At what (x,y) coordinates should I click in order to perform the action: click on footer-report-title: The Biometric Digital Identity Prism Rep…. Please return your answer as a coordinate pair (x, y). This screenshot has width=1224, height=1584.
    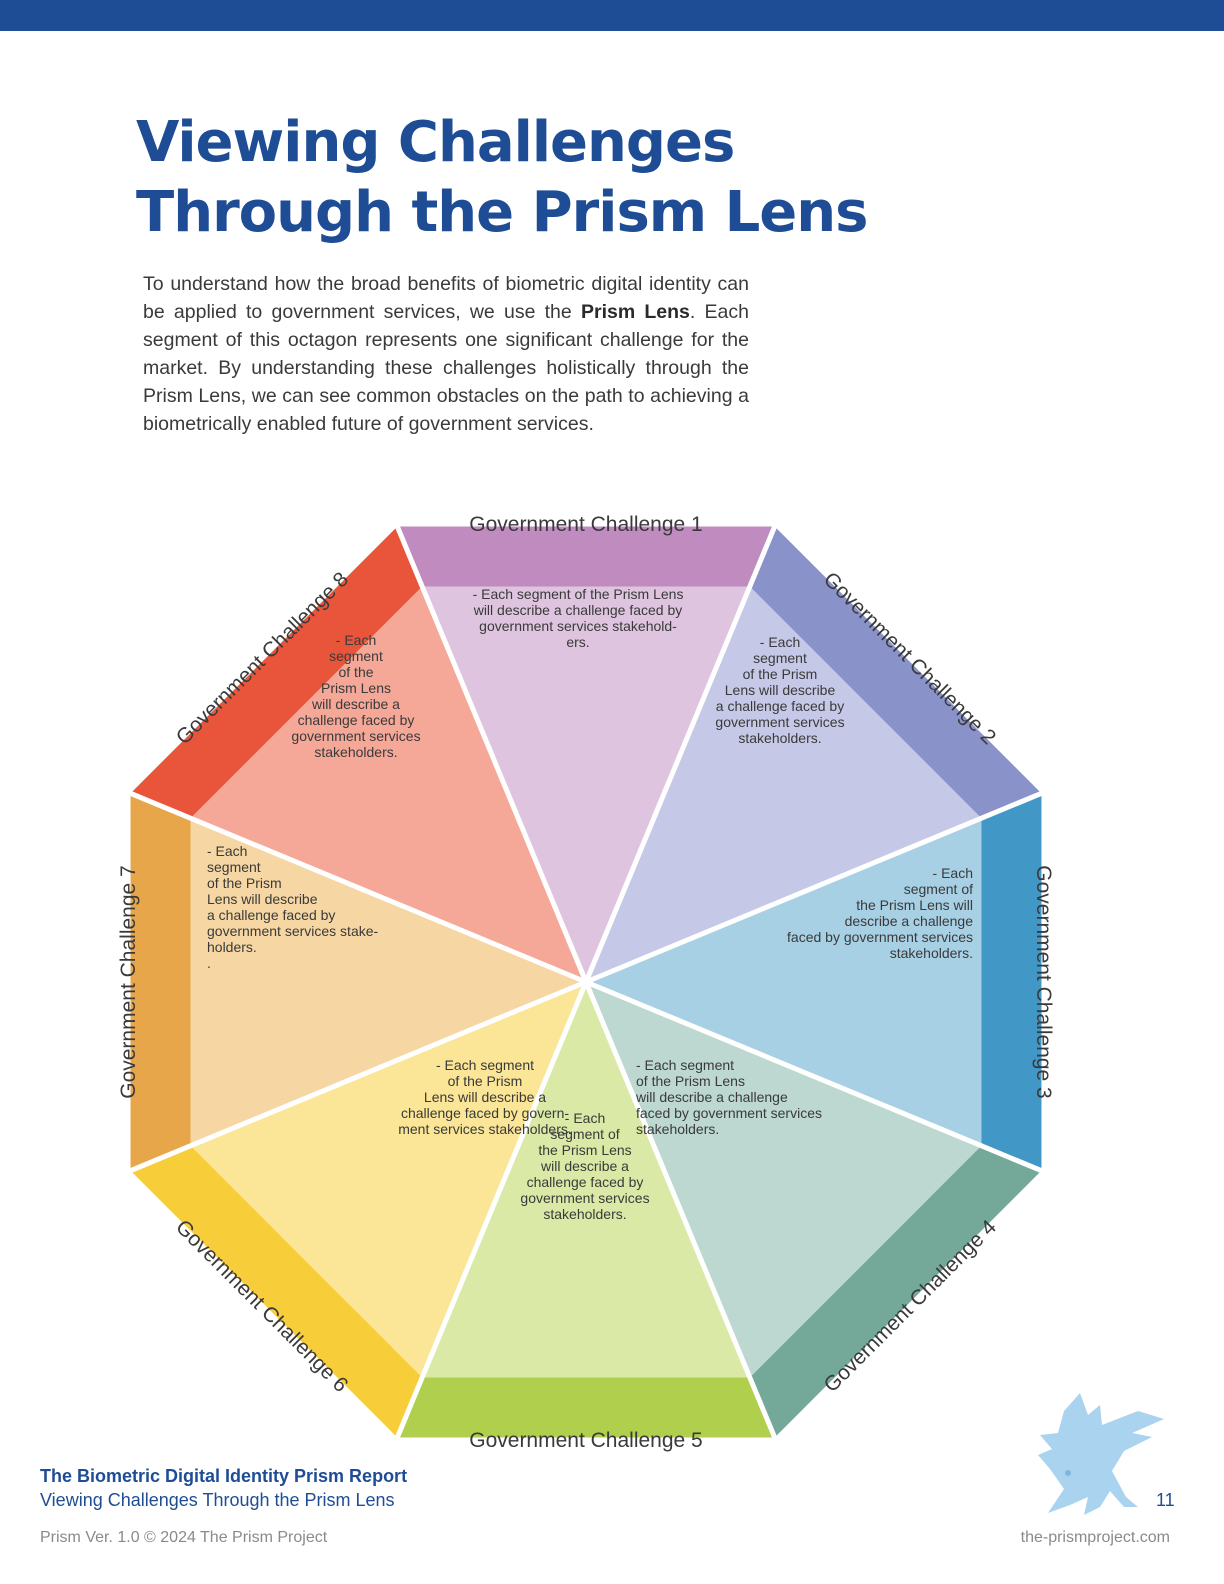
    Looking at the image, I should click on (224, 1476).